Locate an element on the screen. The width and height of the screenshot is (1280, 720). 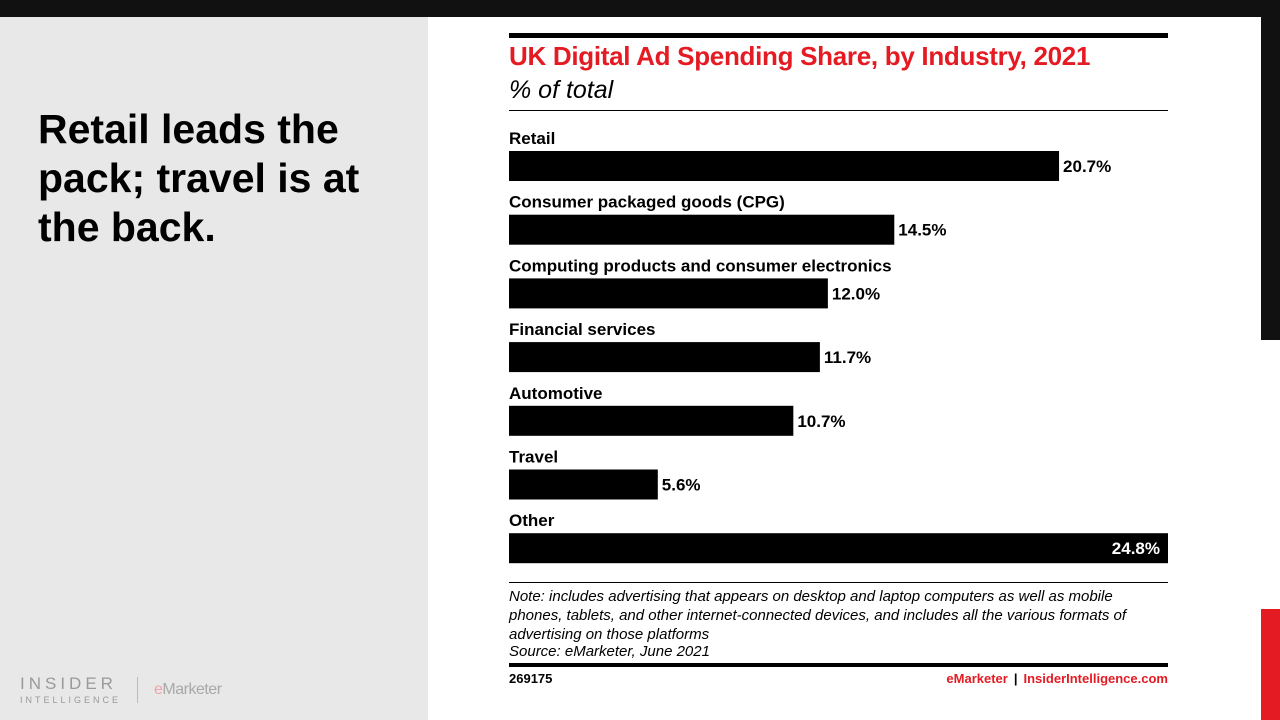
category-label: Retail is located at coordinates (532, 138).